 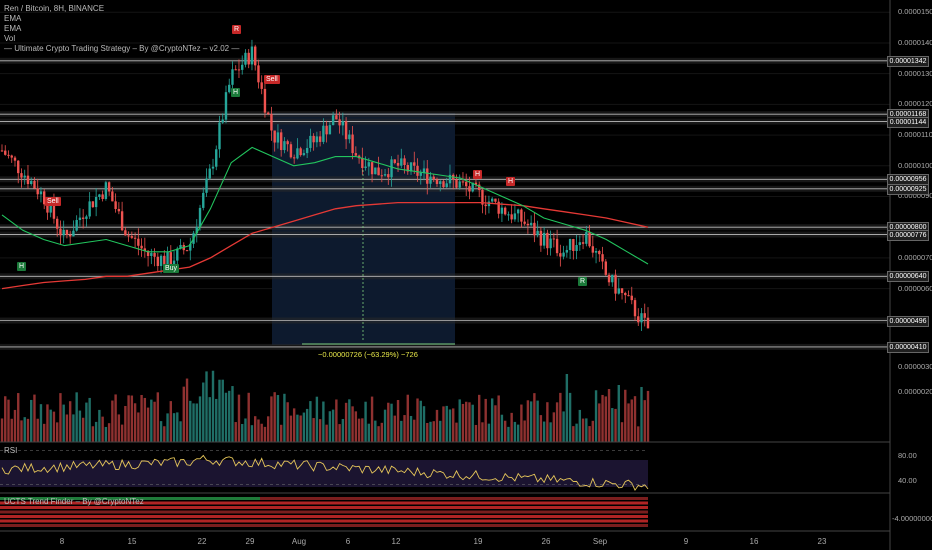 What do you see at coordinates (478, 541) in the screenshot?
I see `time-tick: 19` at bounding box center [478, 541].